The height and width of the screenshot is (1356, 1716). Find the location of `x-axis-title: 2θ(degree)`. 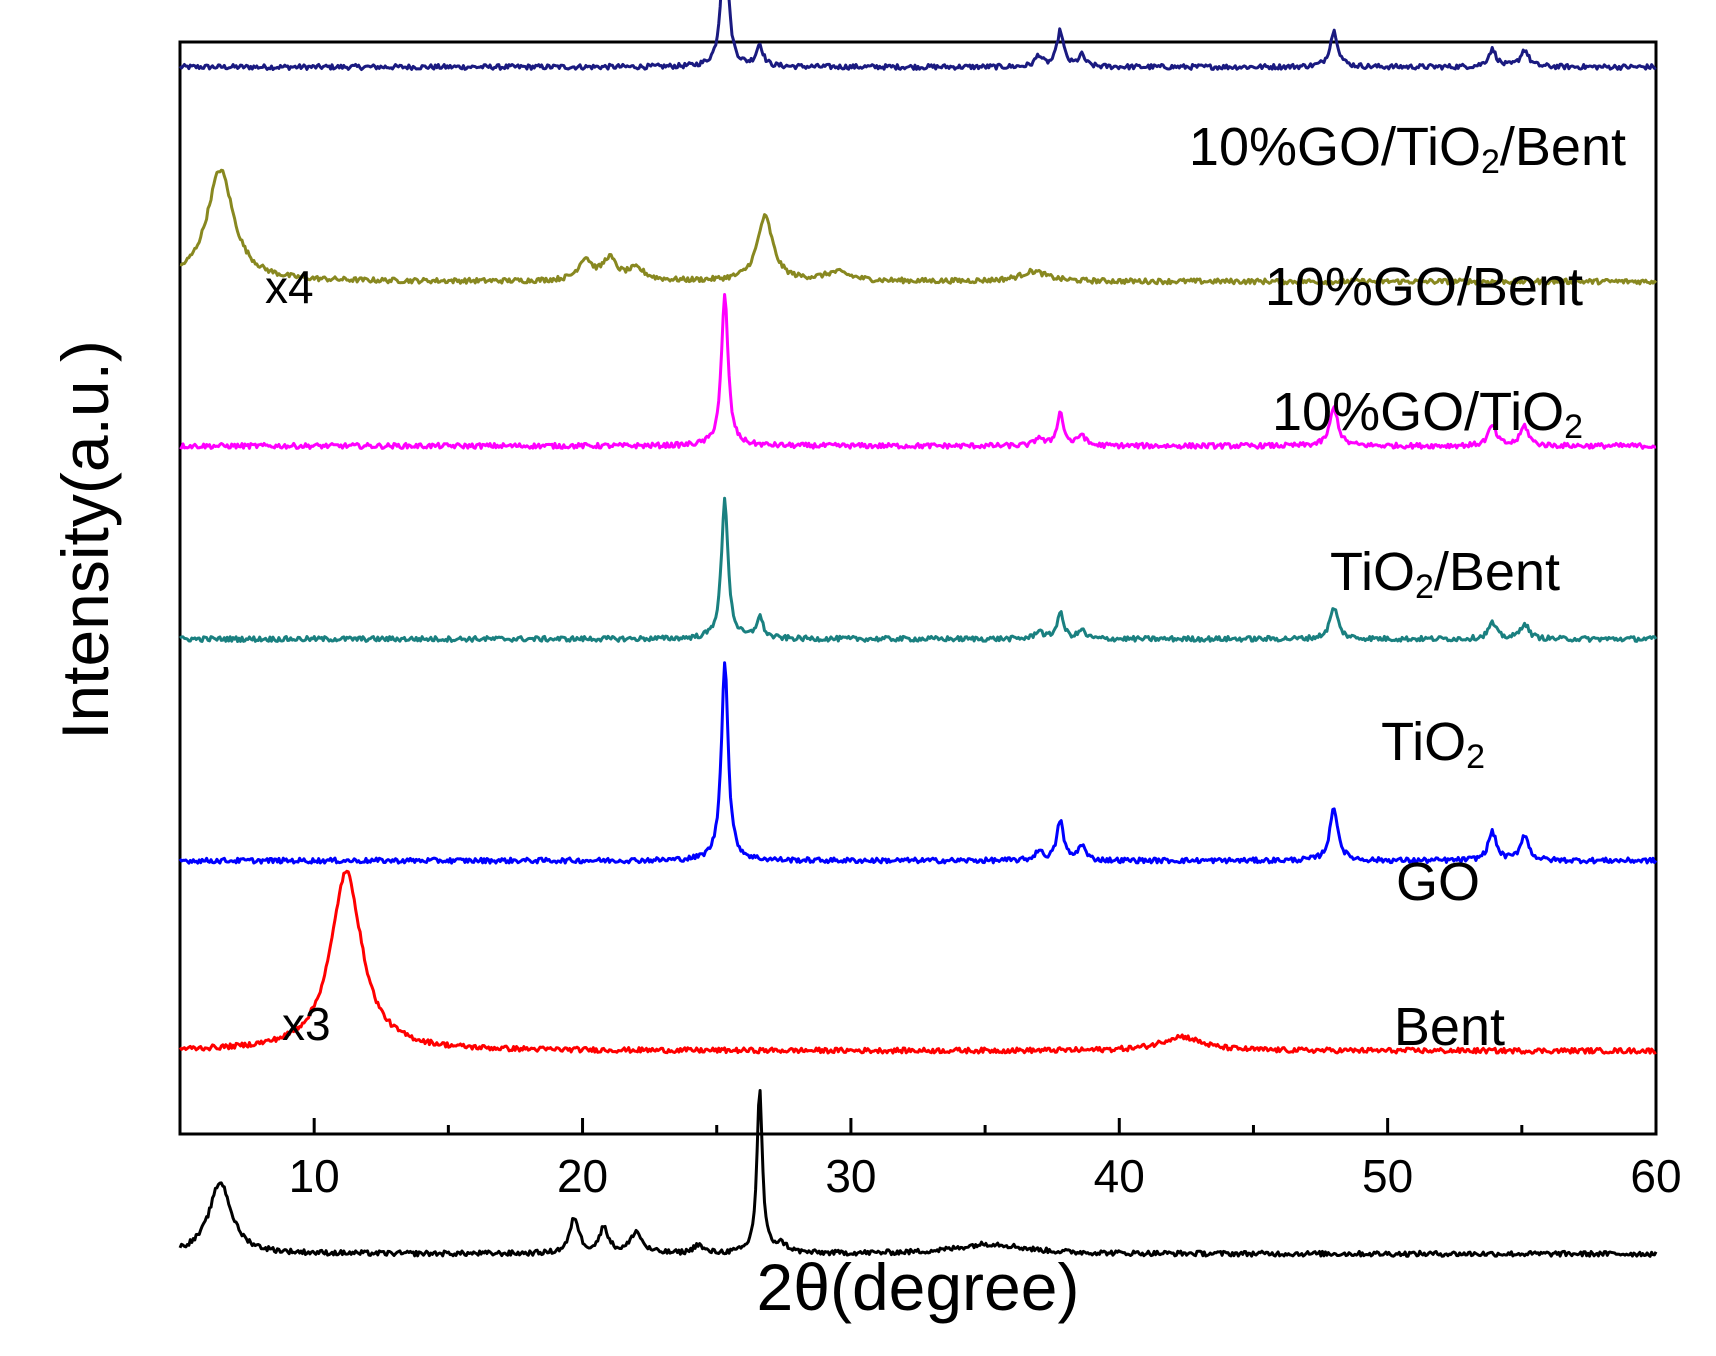

x-axis-title: 2θ(degree) is located at coordinates (918, 1287).